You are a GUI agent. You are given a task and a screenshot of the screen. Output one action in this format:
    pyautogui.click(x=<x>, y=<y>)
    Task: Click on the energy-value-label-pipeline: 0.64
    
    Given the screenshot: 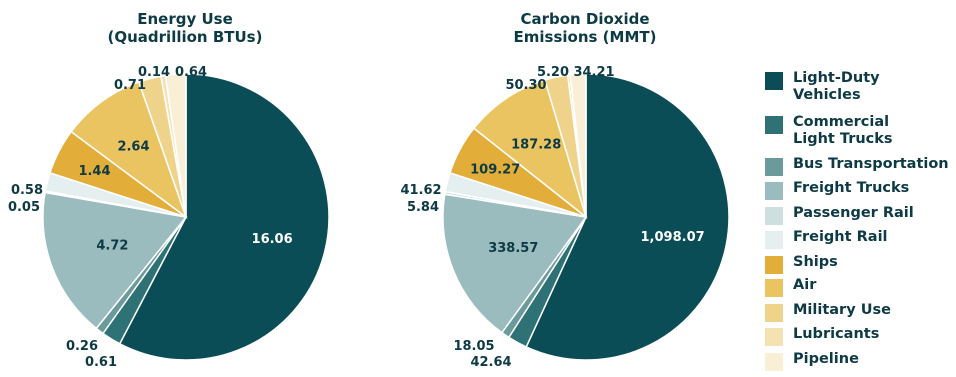 What is the action you would take?
    pyautogui.click(x=191, y=72)
    